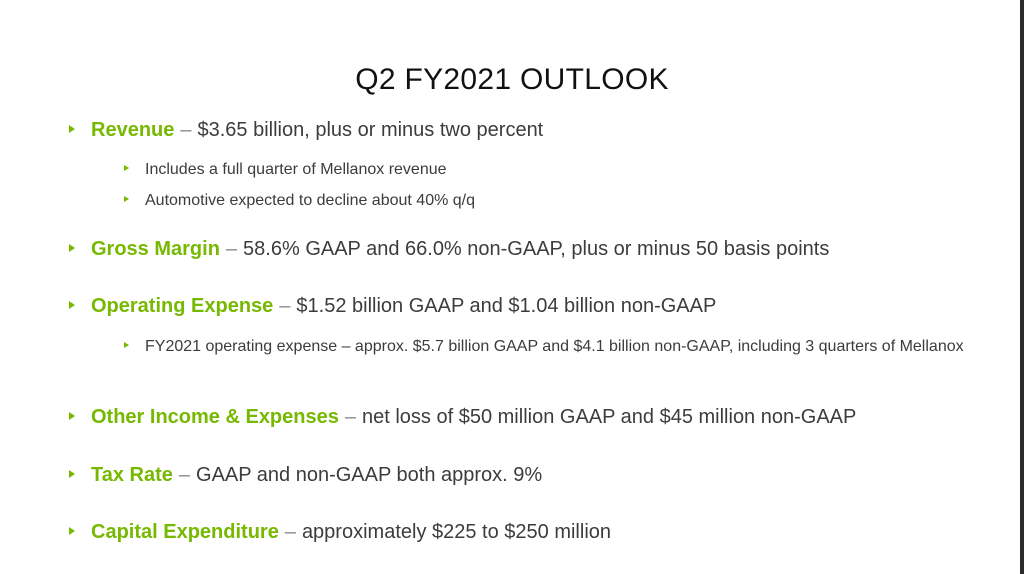 This screenshot has height=574, width=1024. I want to click on bullet-text: $3.65 billion, plus or minus two percent, so click(370, 130).